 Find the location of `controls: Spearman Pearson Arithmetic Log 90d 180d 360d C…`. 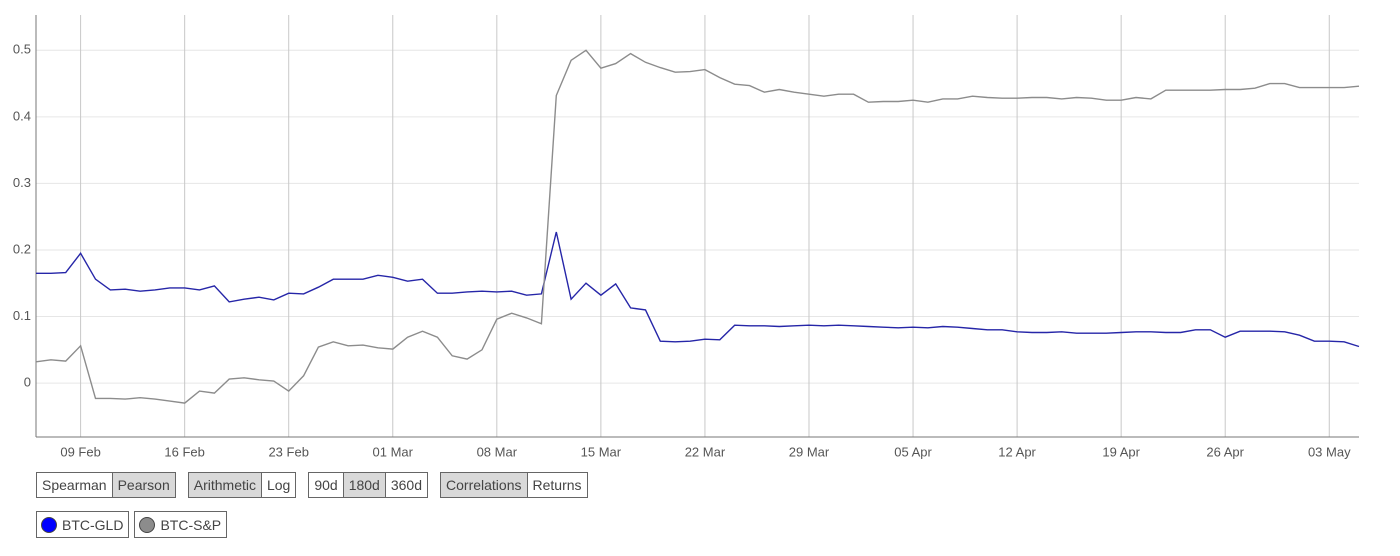

controls: Spearman Pearson Arithmetic Log 90d 180d 360d C… is located at coordinates (312, 485).